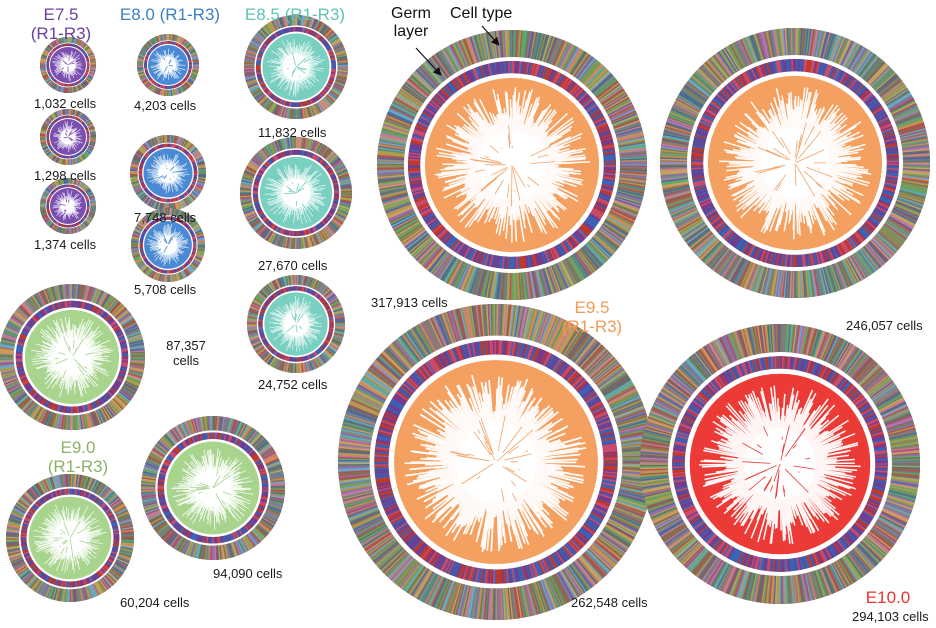  I want to click on stage-title-e85: E8.5 (R1-R3), so click(295, 14).